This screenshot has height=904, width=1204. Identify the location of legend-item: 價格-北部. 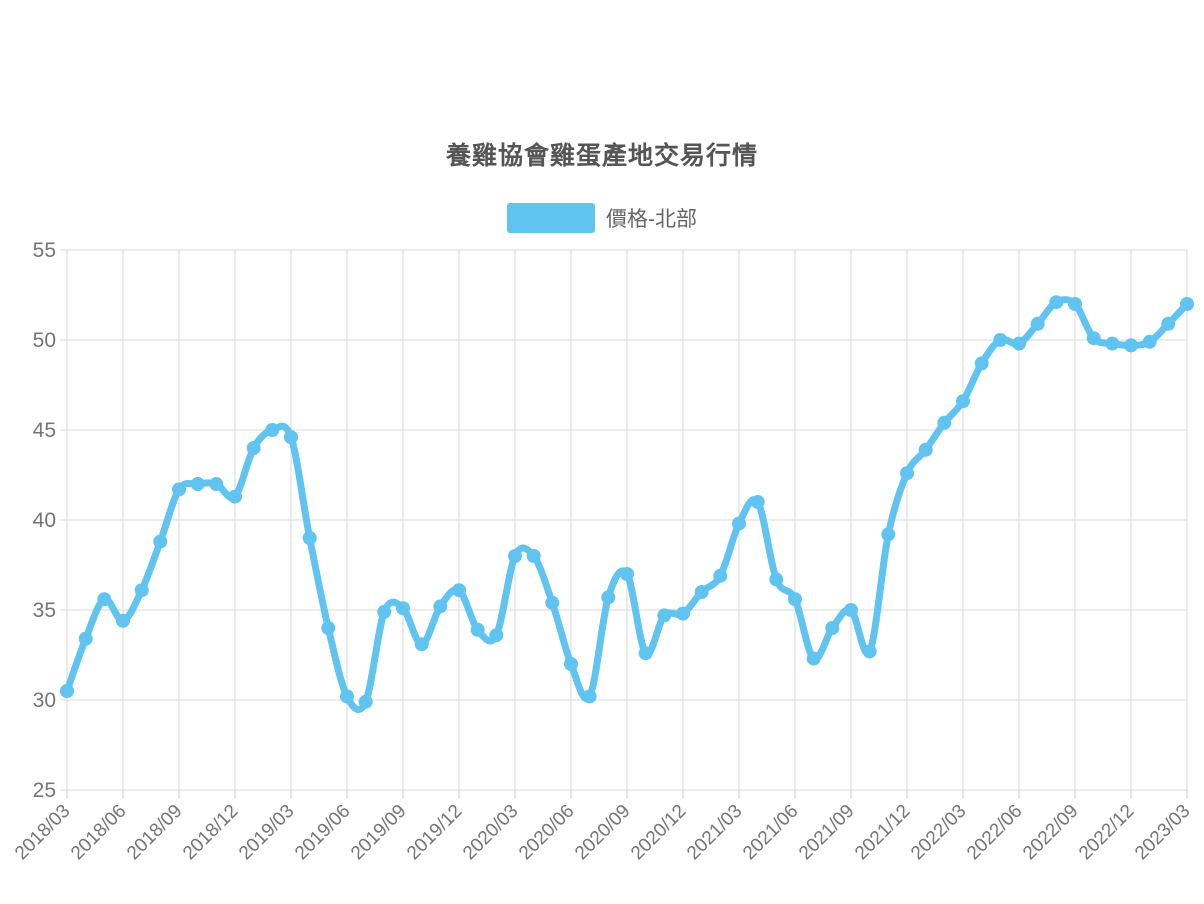
(602, 218).